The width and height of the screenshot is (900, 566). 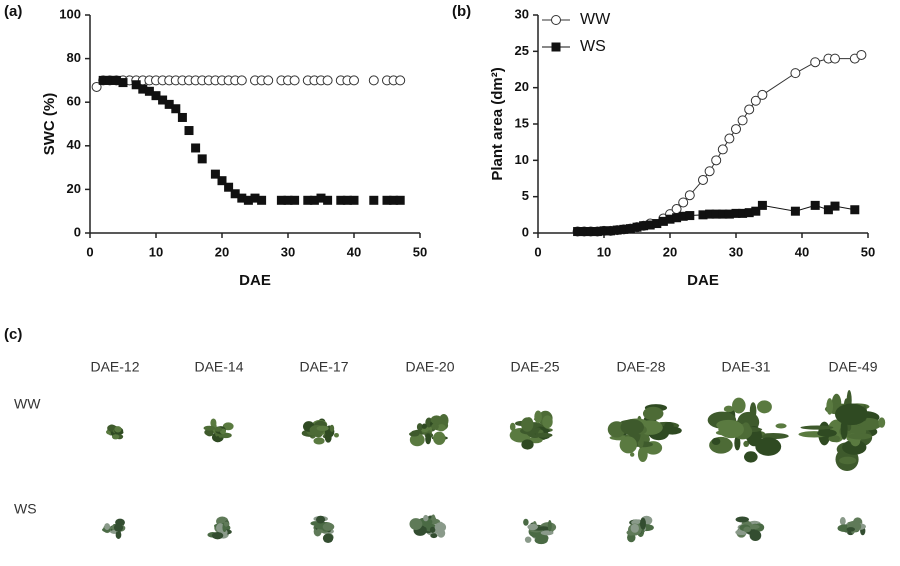 I want to click on y-tick-label: 80, so click(x=74, y=57).